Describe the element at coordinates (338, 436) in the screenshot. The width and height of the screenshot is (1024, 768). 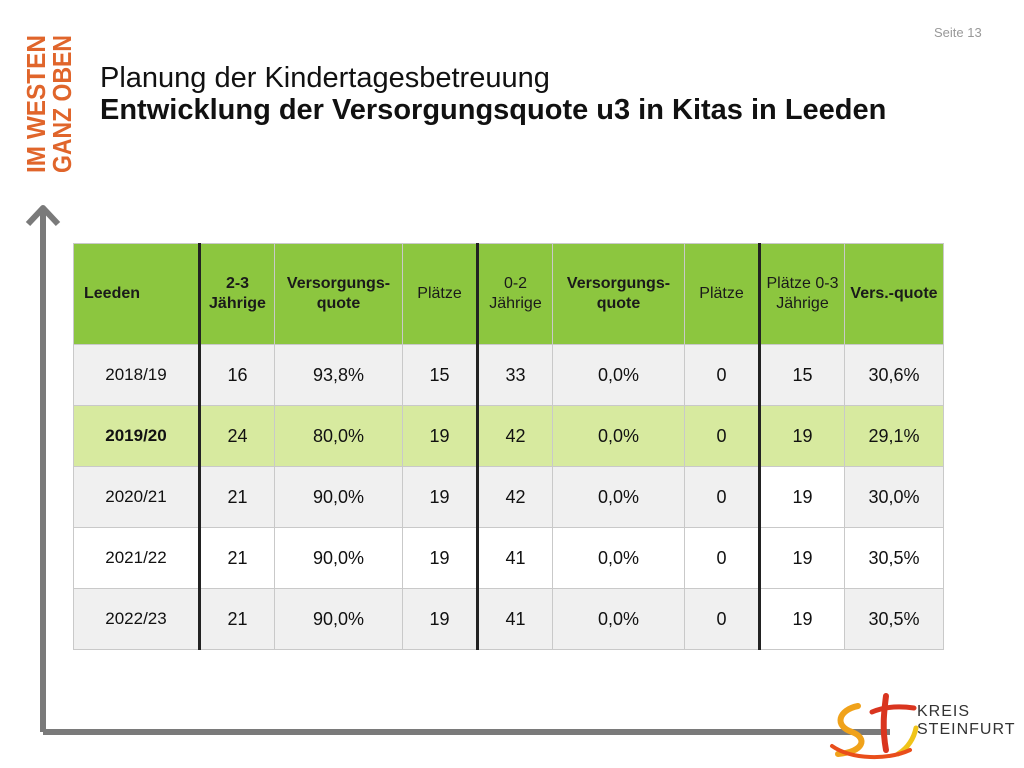
I see `cell: 80,0%` at that location.